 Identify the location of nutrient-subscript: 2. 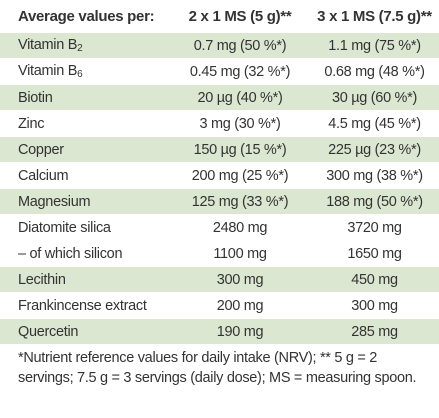
(80, 48).